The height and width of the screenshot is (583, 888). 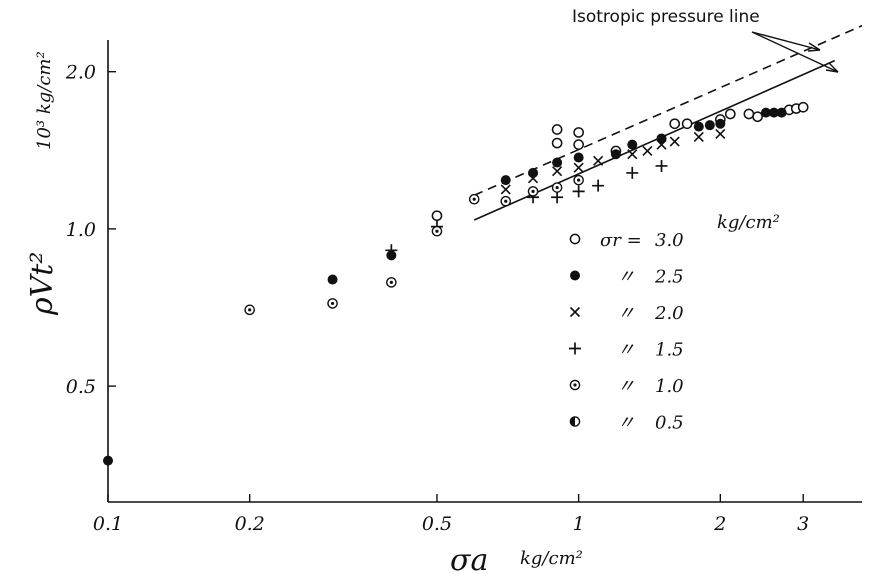 I want to click on x-tick-label: 0.2, so click(x=250, y=524).